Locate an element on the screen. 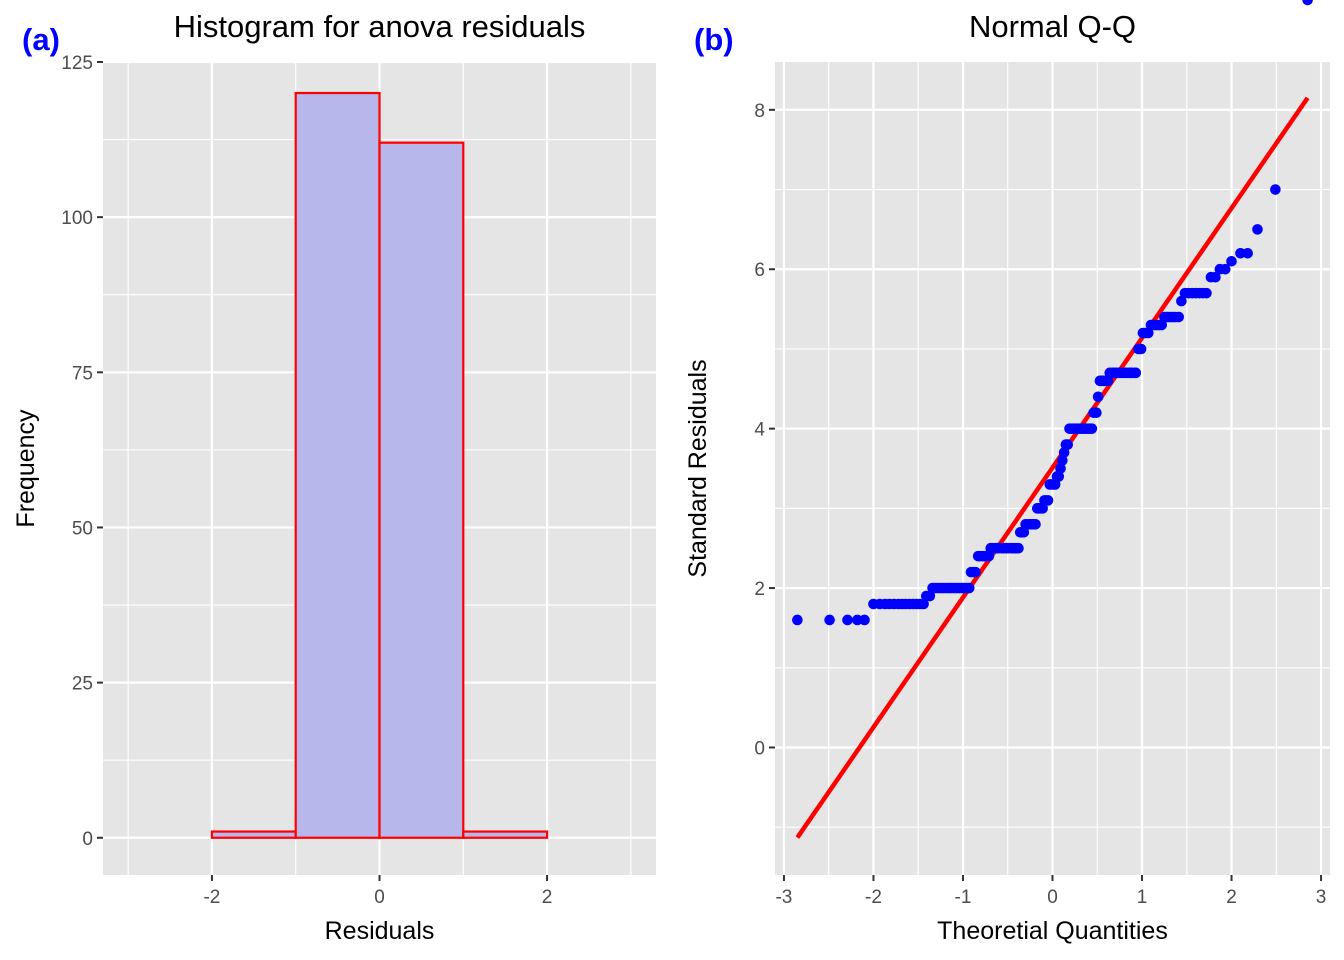 Image resolution: width=1344 pixels, height=960 pixels. x-tick-label: 1 is located at coordinates (1142, 897).